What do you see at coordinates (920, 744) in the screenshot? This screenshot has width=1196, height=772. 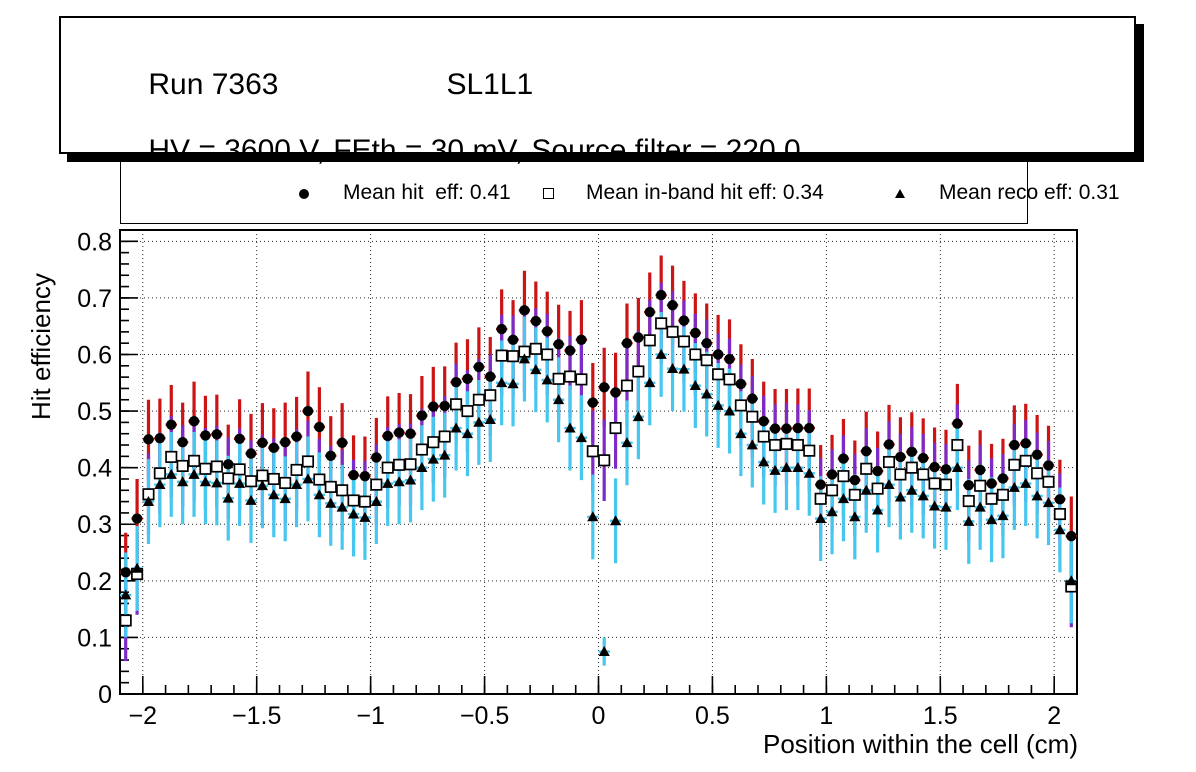 I see `x-axis-title: Position within the cell (cm)` at bounding box center [920, 744].